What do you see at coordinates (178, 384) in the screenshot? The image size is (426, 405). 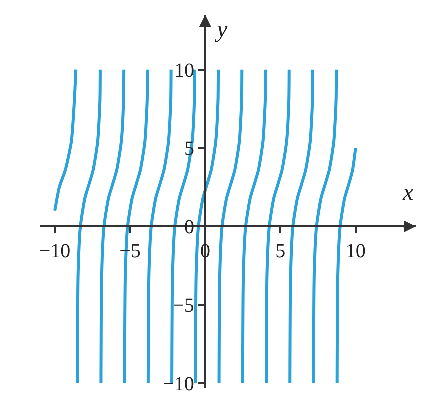 I see `y-tick-label: −10` at bounding box center [178, 384].